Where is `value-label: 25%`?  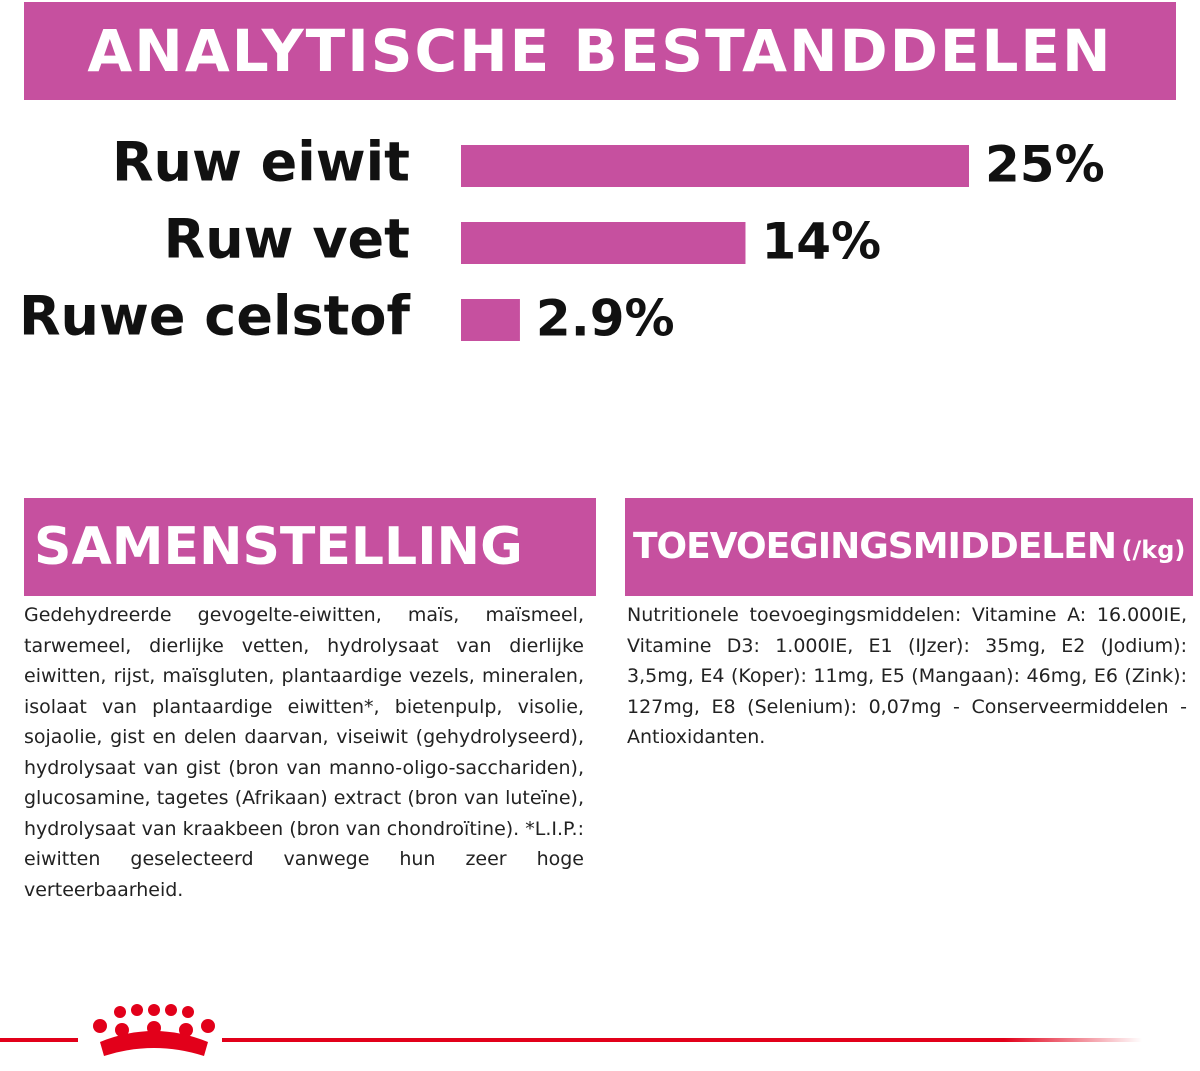
value-label: 25% is located at coordinates (1045, 165).